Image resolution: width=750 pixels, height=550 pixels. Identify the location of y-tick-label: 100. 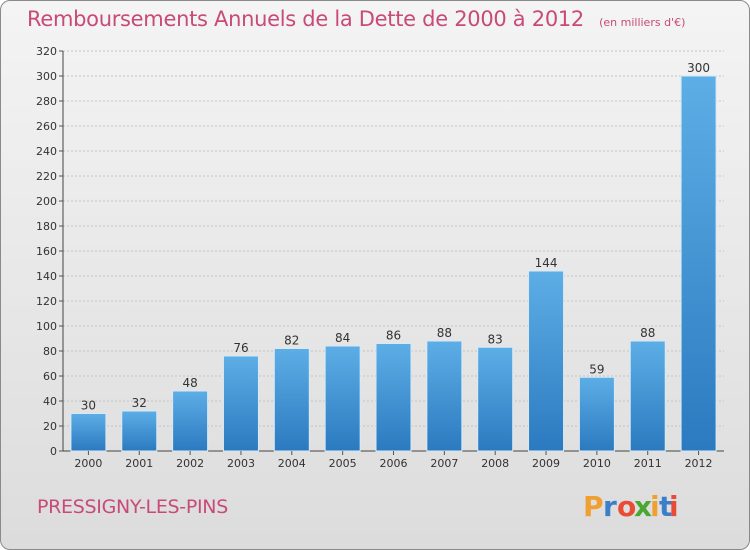
(46, 326).